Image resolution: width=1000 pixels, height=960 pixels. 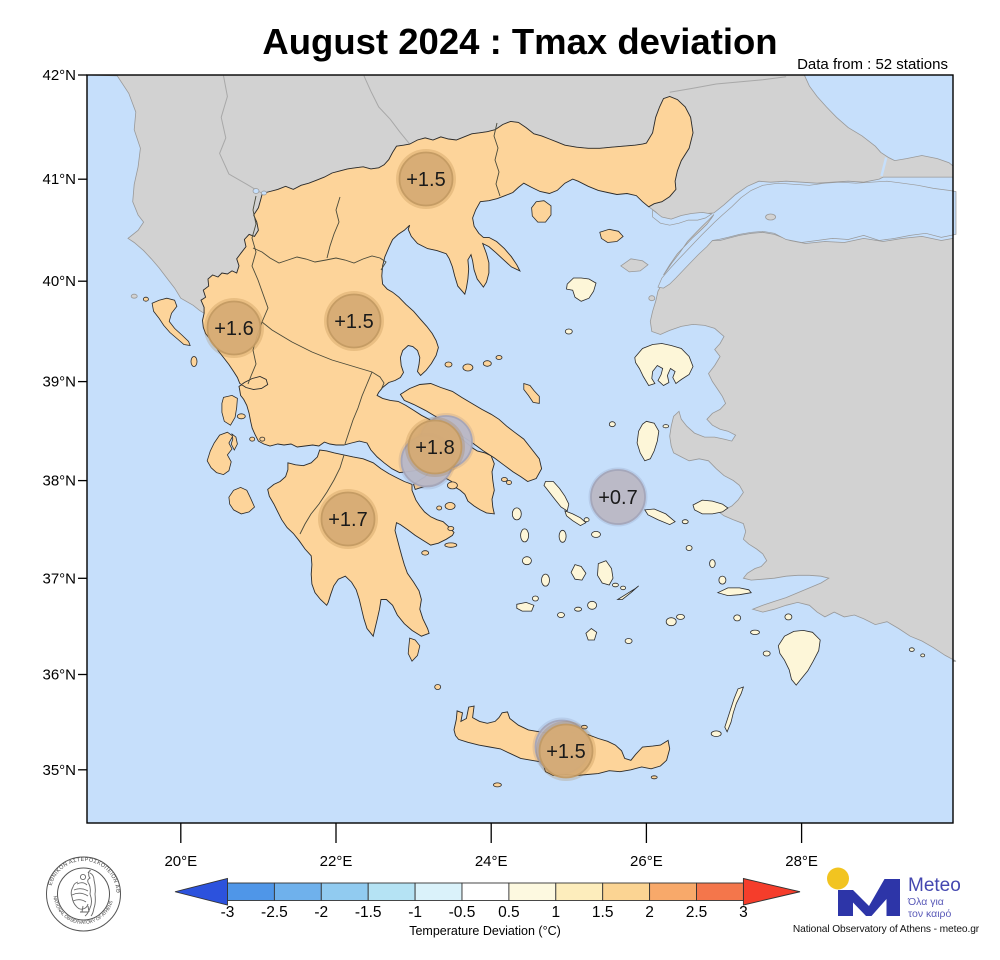 What do you see at coordinates (59, 481) in the screenshot?
I see `svg-text: 38°N` at bounding box center [59, 481].